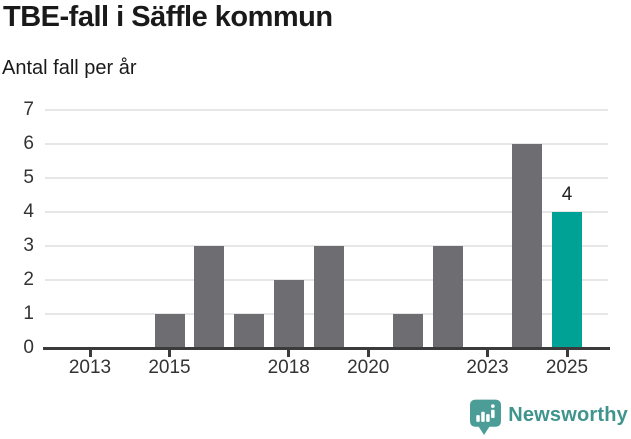  I want to click on bar-2016, so click(209, 297).